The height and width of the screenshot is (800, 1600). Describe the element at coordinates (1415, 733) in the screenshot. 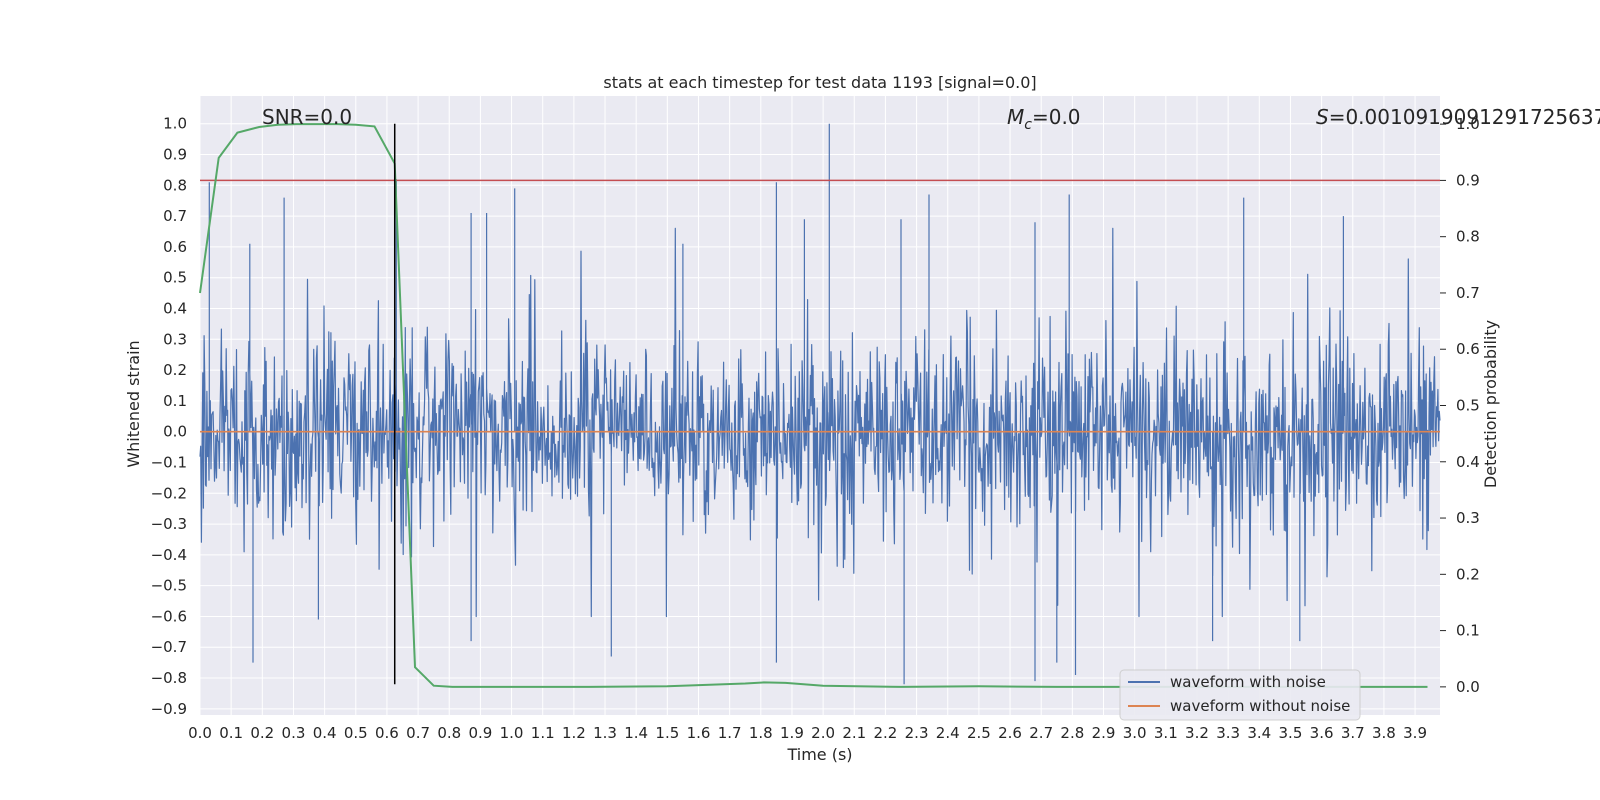

I see `x-tick-label-39: 3.9` at that location.